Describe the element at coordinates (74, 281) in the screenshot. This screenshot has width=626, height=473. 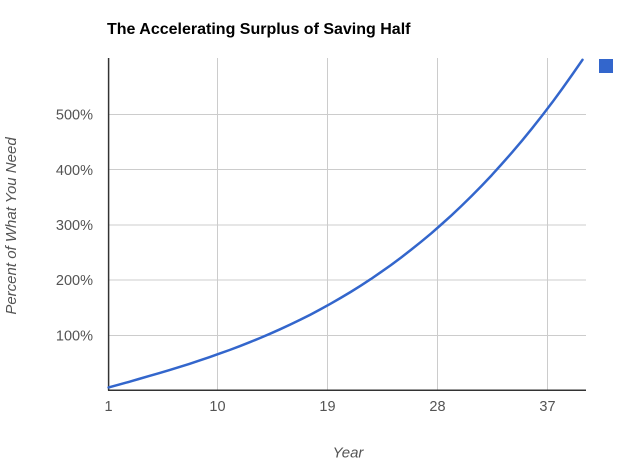
I see `svg-text: 200%` at that location.